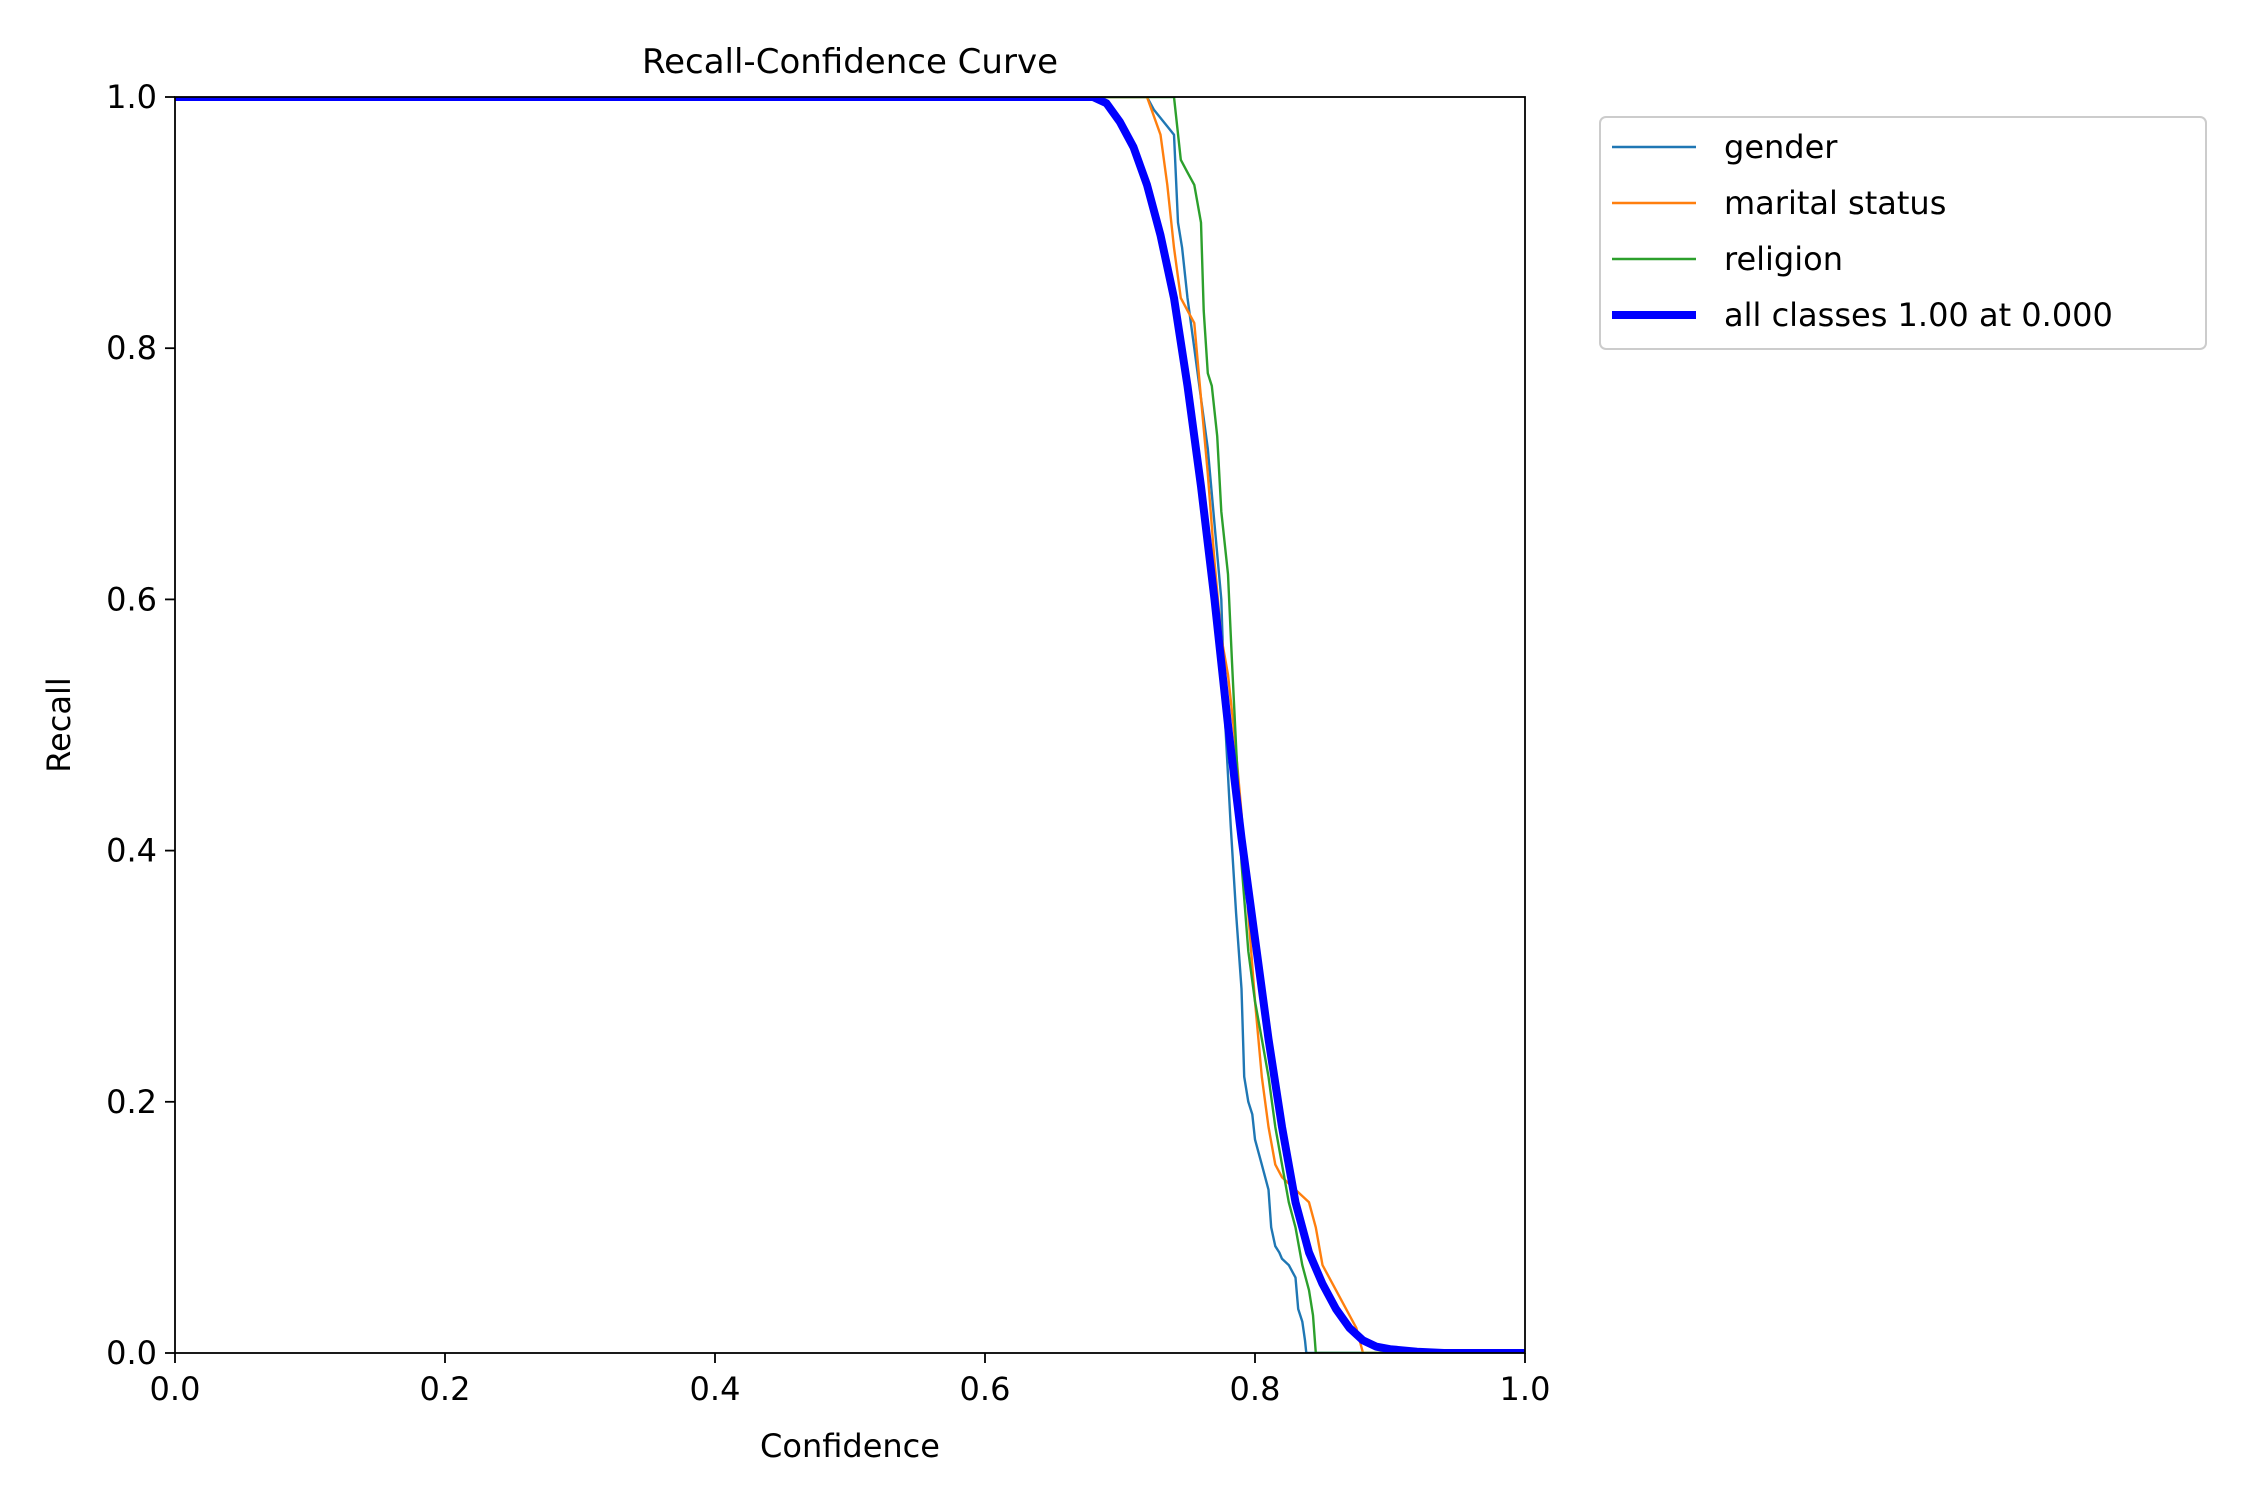 This screenshot has width=2250, height=1500. I want to click on x-tick-label: 0.6, so click(985, 1389).